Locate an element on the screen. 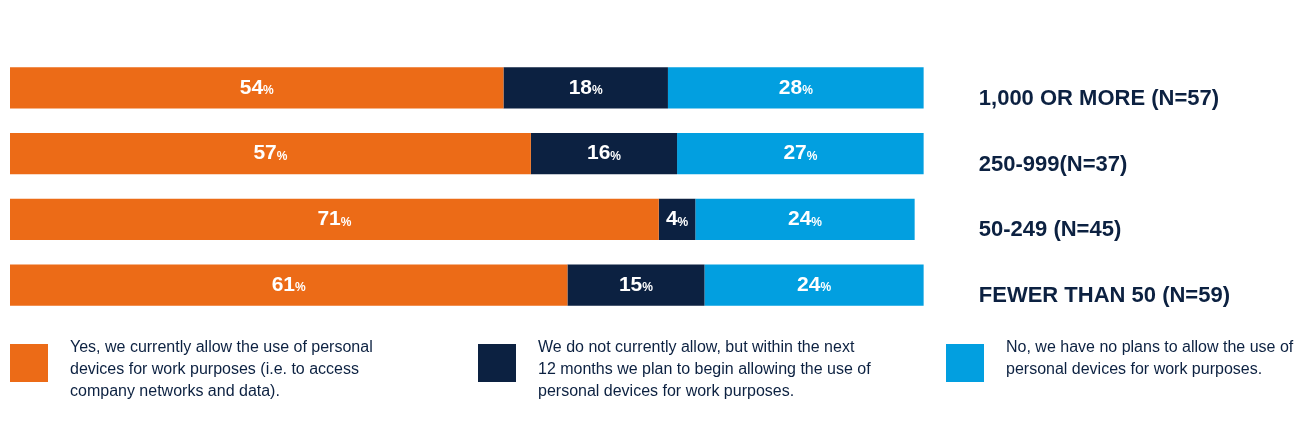 This screenshot has height=425, width=1305. data-label: 16% is located at coordinates (604, 152).